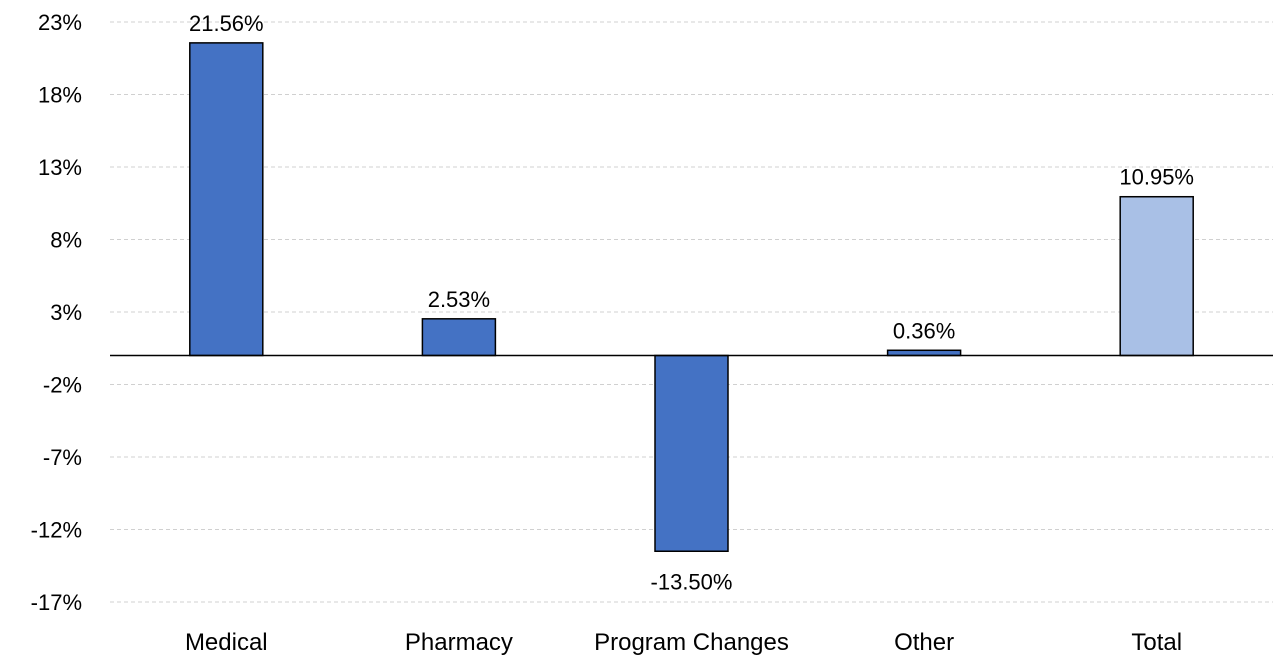 This screenshot has width=1281, height=659. What do you see at coordinates (459, 337) in the screenshot?
I see `bar-pharmacy` at bounding box center [459, 337].